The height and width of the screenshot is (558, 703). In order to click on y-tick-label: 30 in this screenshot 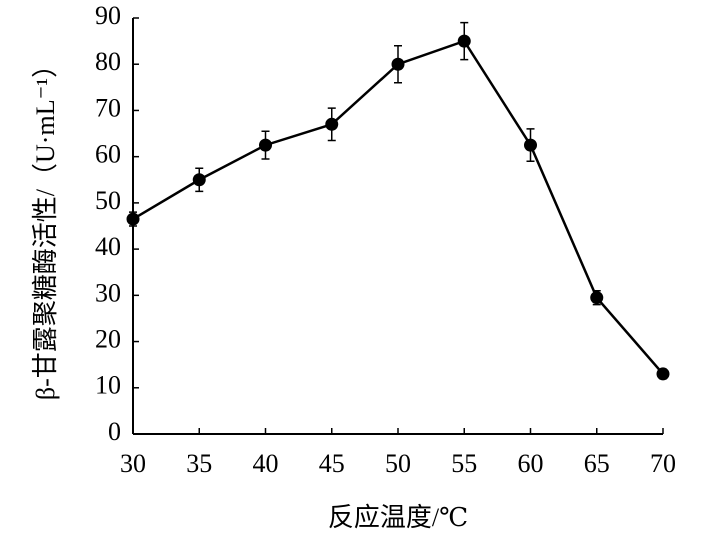, I will do `click(108, 292)`.